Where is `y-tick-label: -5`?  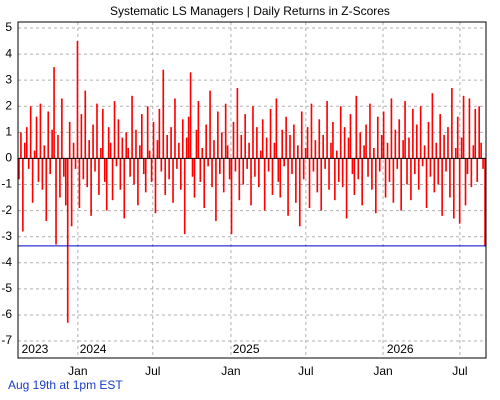 y-tick-label: -5 is located at coordinates (6, 288).